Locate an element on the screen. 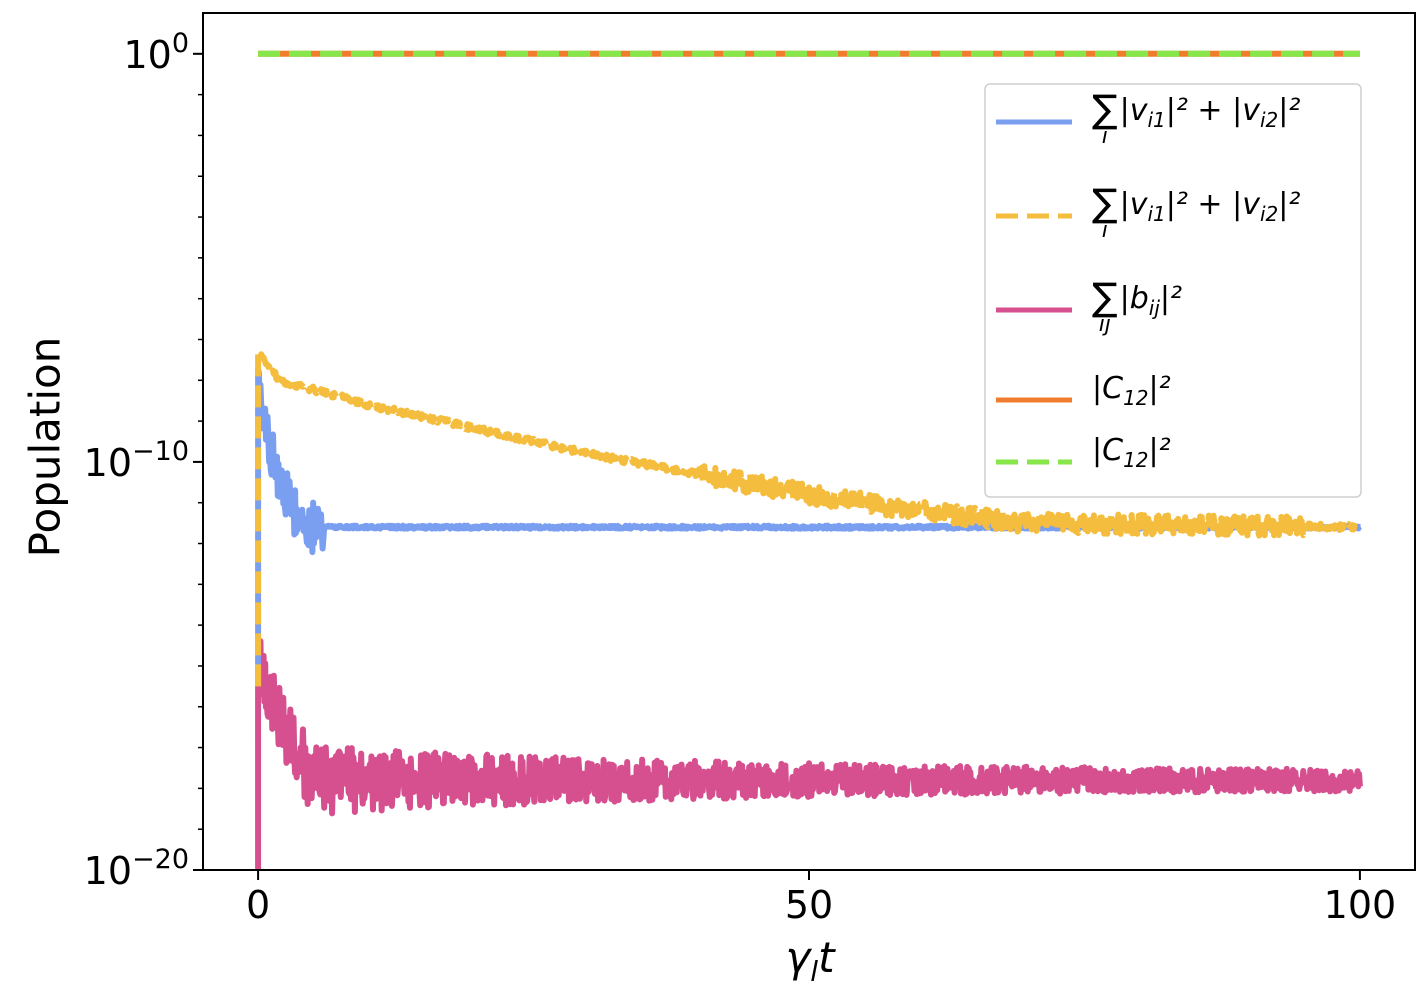 The width and height of the screenshot is (1427, 991). x-axis-ticks: 0 50 100 is located at coordinates (821, 898).